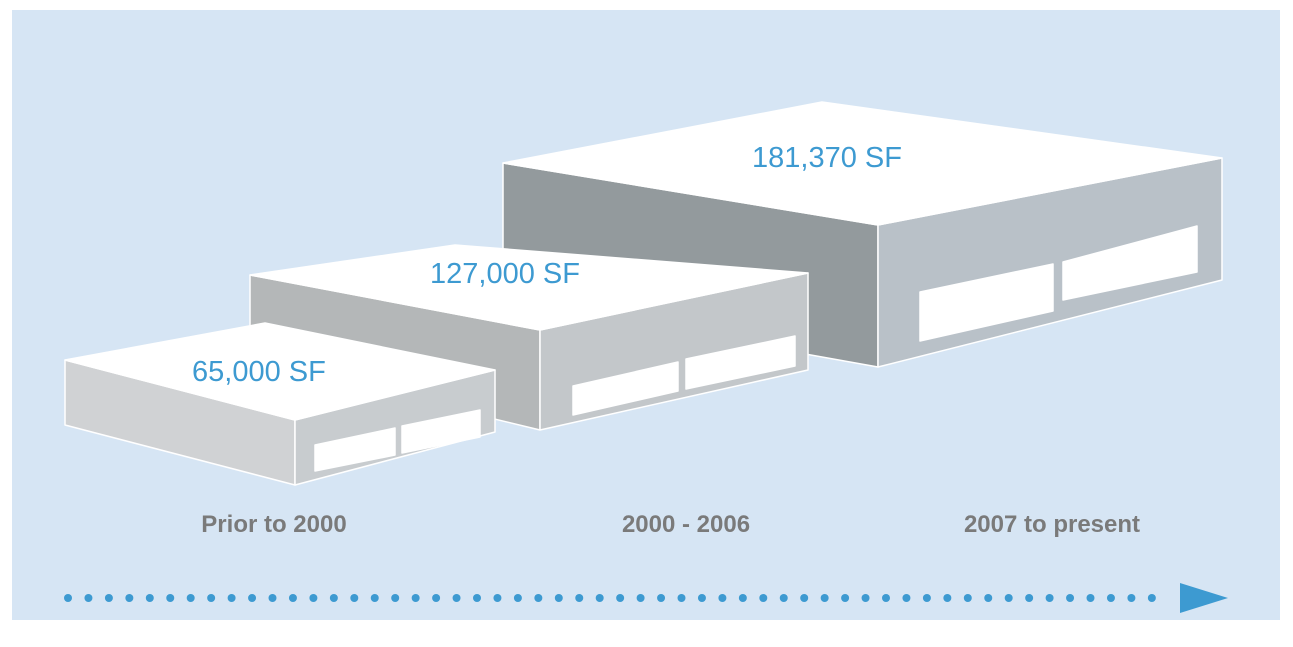 Image resolution: width=1293 pixels, height=647 pixels. What do you see at coordinates (259, 372) in the screenshot?
I see `area-label: 65,000 SF` at bounding box center [259, 372].